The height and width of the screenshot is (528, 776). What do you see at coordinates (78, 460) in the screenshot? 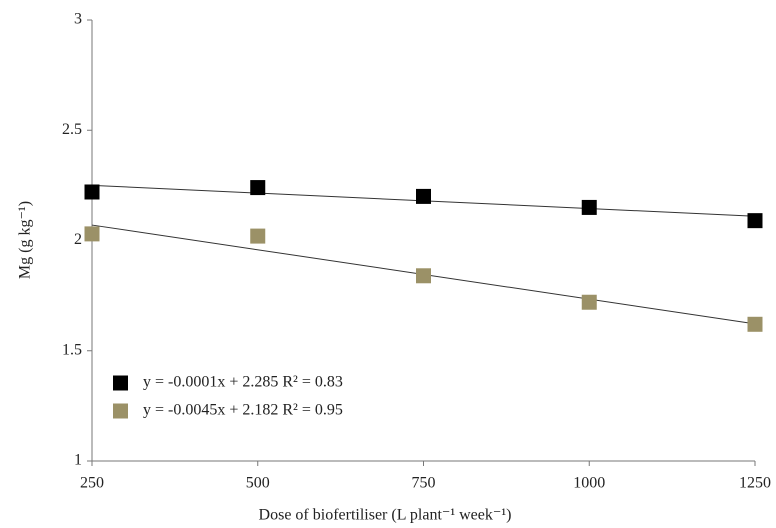
I see `y-tick-label: 1` at bounding box center [78, 460].